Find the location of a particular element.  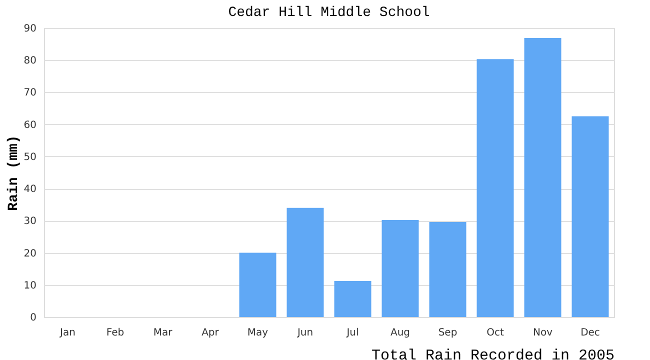

x-tick-label: Aug is located at coordinates (400, 333).